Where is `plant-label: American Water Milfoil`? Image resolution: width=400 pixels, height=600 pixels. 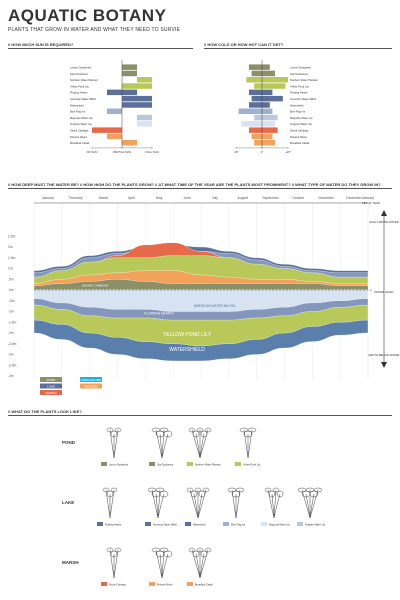
plant-label: American Water Milfoil is located at coordinates (165, 524).